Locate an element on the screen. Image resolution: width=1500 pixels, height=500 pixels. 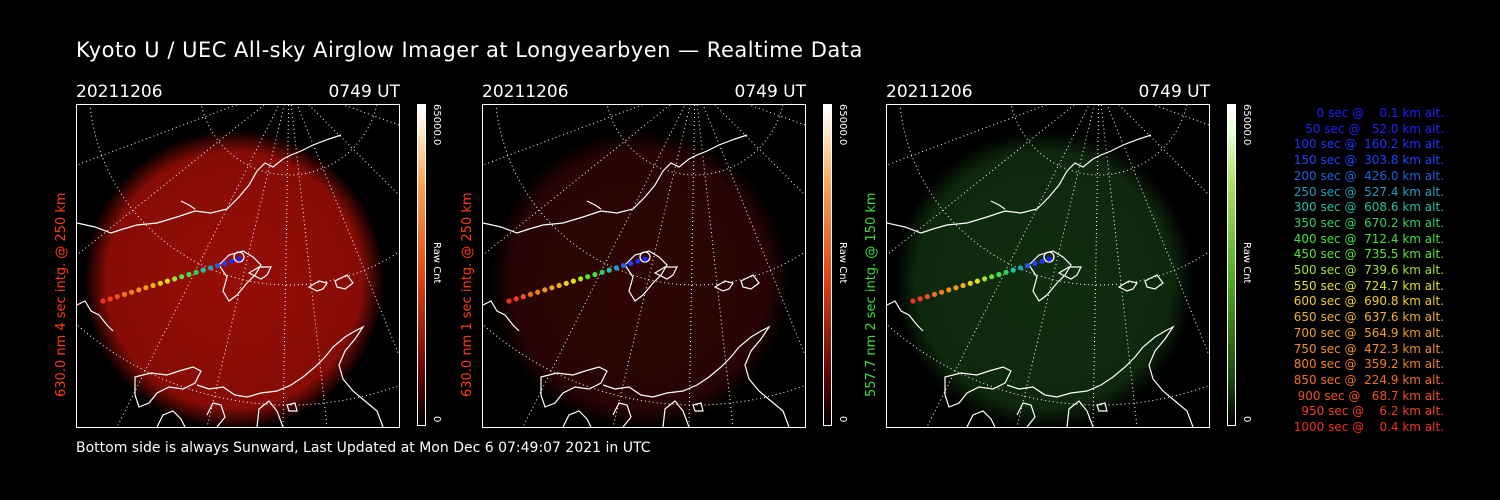
legend-entry: 550 sec @ 724.7 km alt. is located at coordinates (1366, 285).